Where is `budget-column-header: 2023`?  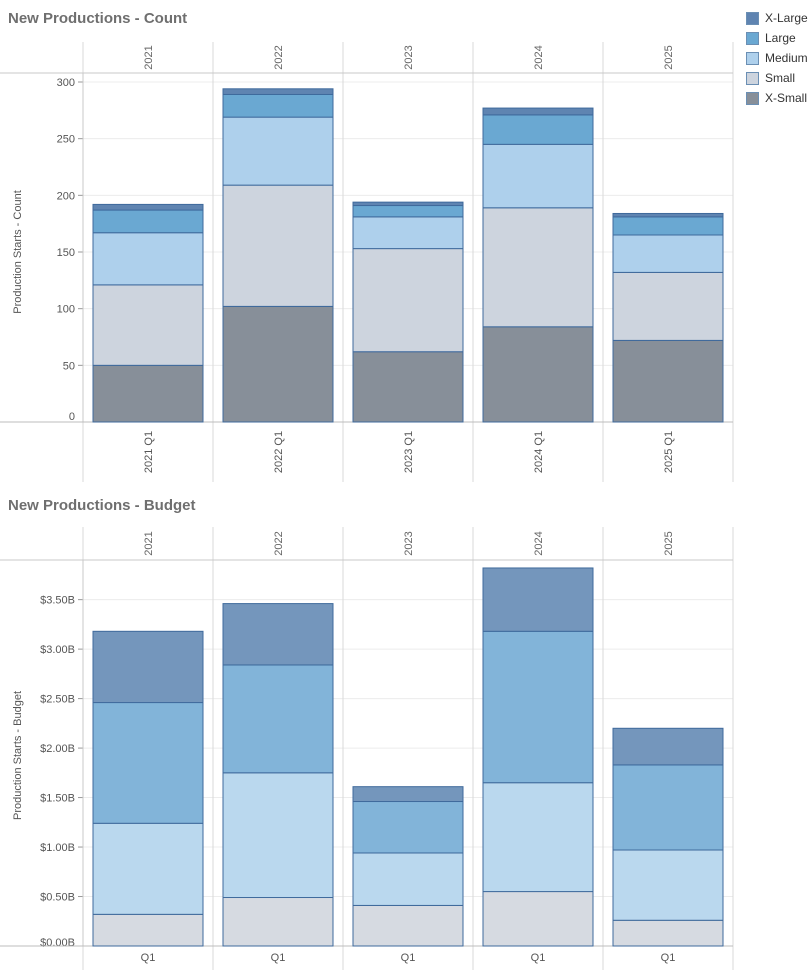
budget-column-header: 2023 is located at coordinates (409, 543).